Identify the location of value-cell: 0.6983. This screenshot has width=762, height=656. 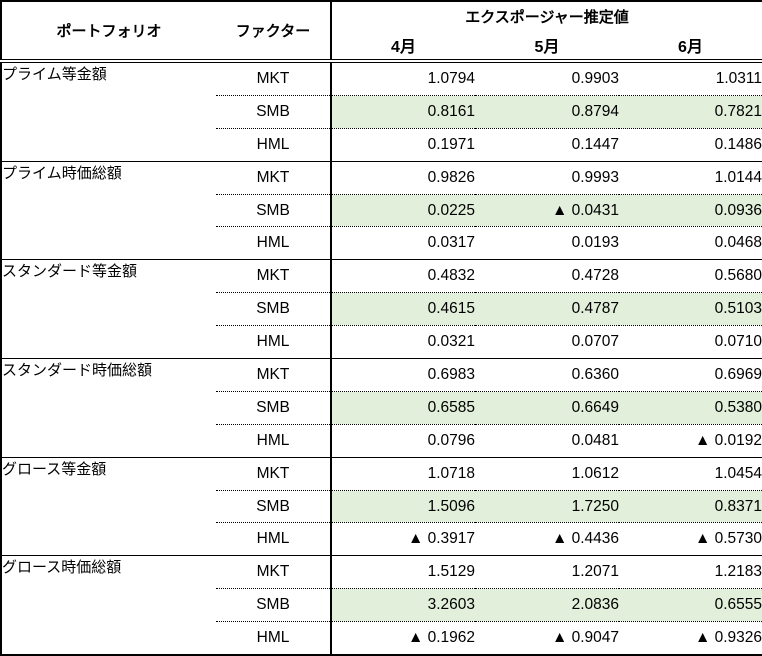
(402, 375).